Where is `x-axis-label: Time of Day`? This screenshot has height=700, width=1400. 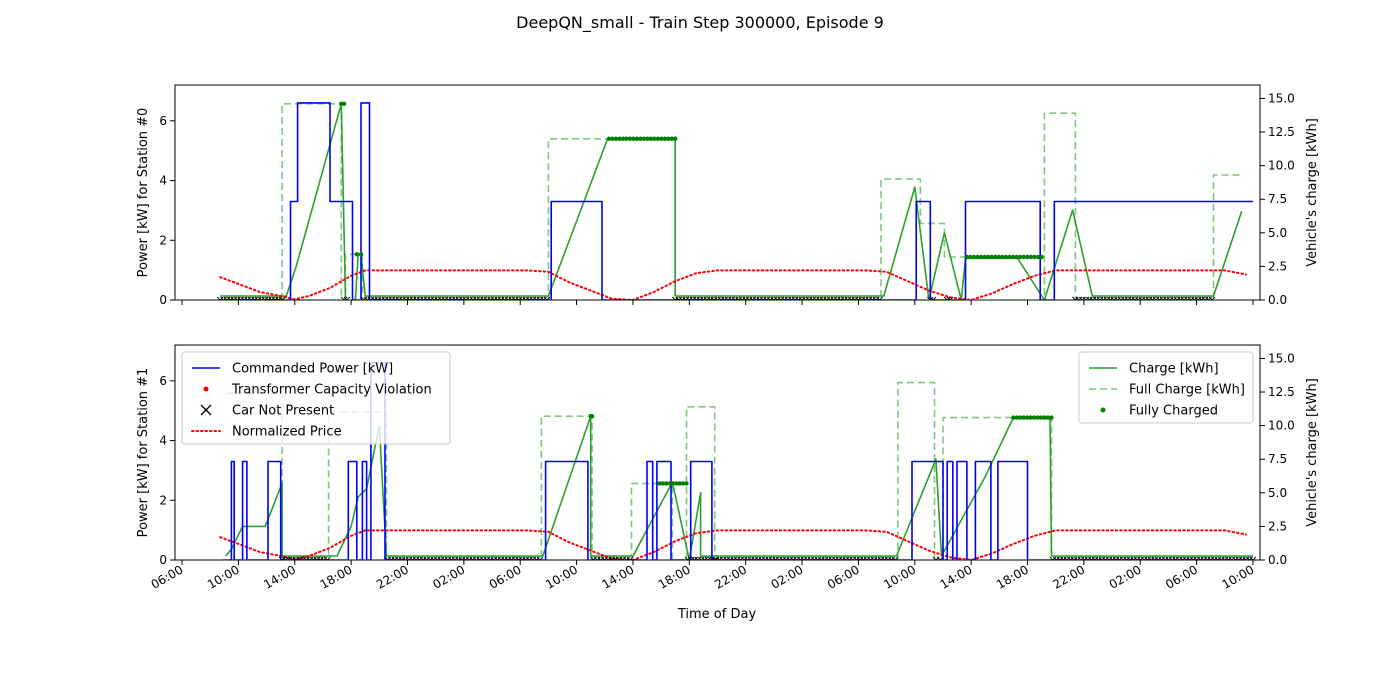
x-axis-label: Time of Day is located at coordinates (717, 614).